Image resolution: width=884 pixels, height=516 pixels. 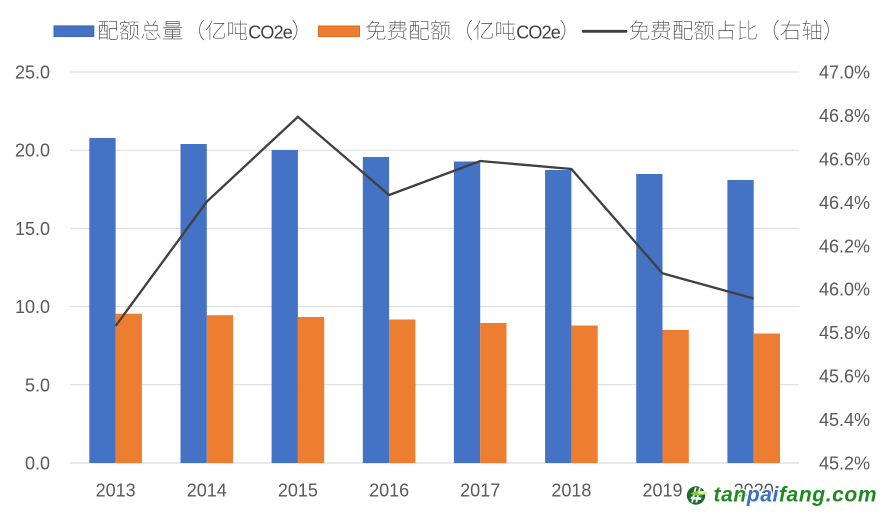 What do you see at coordinates (844, 116) in the screenshot?
I see `svg-text: 46.8%` at bounding box center [844, 116].